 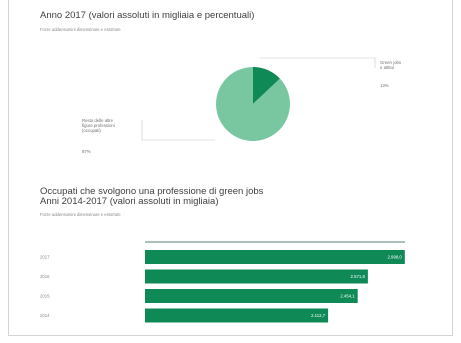 I want to click on bar-2014, so click(x=237, y=315).